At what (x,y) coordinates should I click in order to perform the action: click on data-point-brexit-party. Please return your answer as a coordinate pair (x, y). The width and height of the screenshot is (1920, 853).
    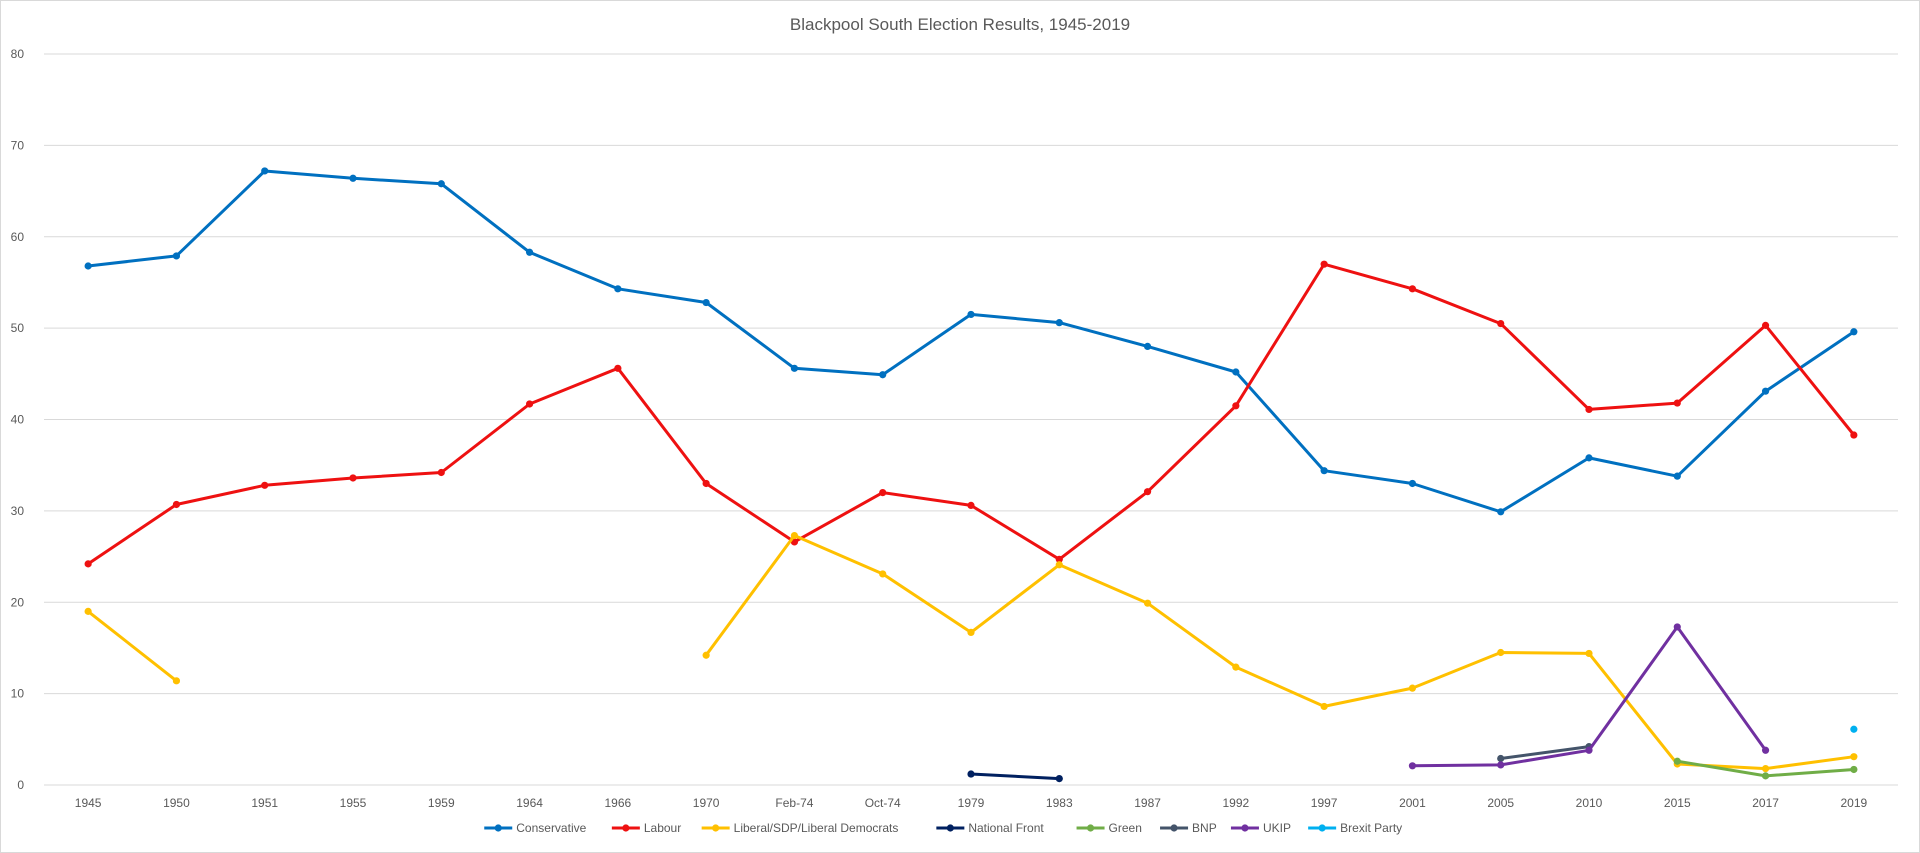
    Looking at the image, I should click on (1854, 729).